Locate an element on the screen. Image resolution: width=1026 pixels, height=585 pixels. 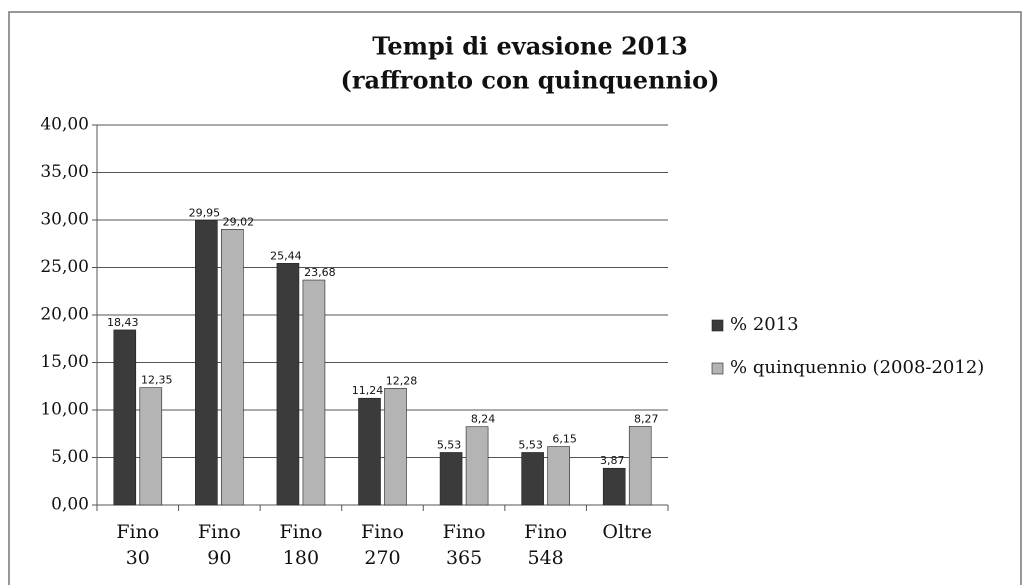
y-tick-label: 25,00 is located at coordinates (64, 267).